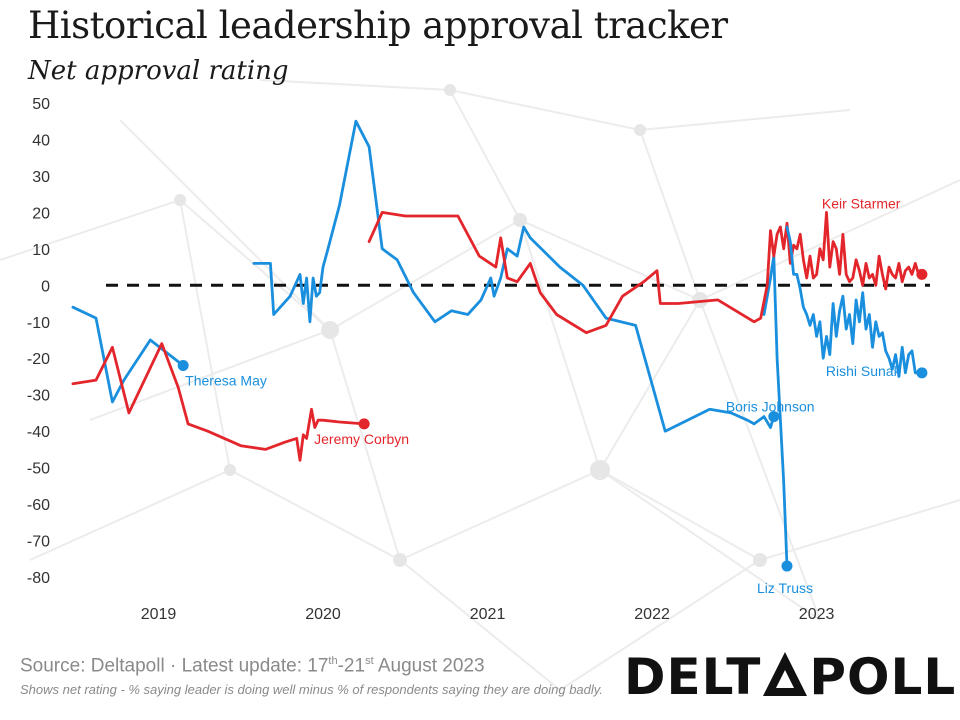  I want to click on y-tick-label: 40, so click(41, 140).